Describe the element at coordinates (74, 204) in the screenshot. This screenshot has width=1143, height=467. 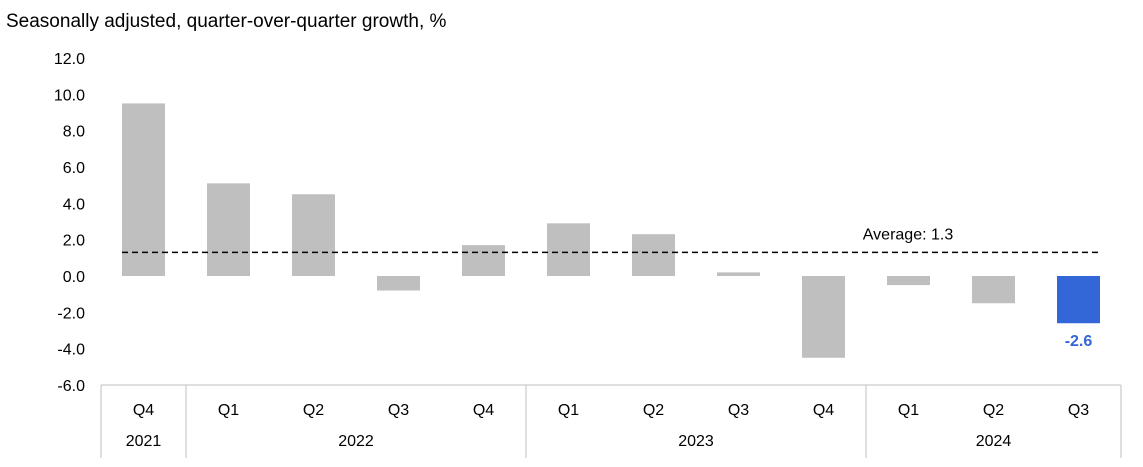
I see `y-tick-label: 4.0` at that location.